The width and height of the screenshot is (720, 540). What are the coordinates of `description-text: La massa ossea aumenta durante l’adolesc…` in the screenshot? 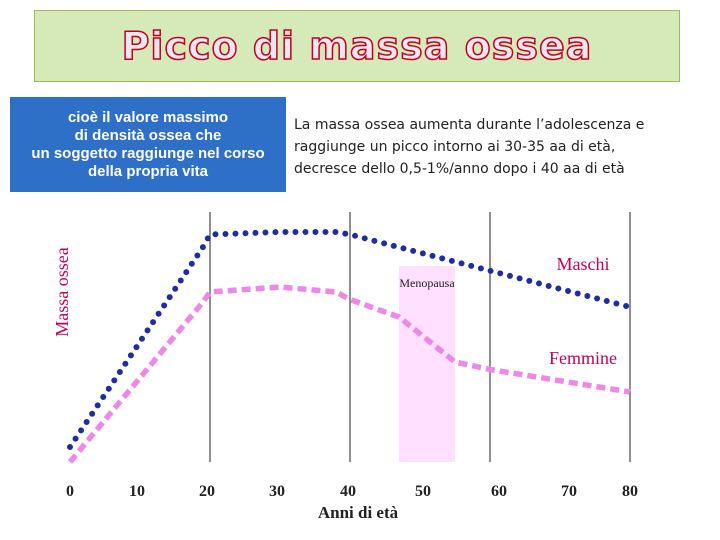 It's located at (469, 147).